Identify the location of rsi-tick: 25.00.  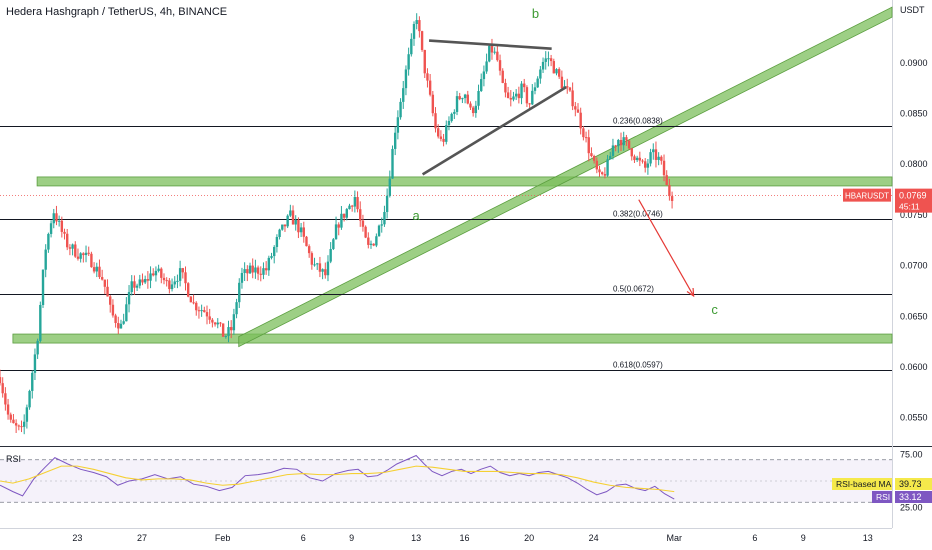
(911, 508).